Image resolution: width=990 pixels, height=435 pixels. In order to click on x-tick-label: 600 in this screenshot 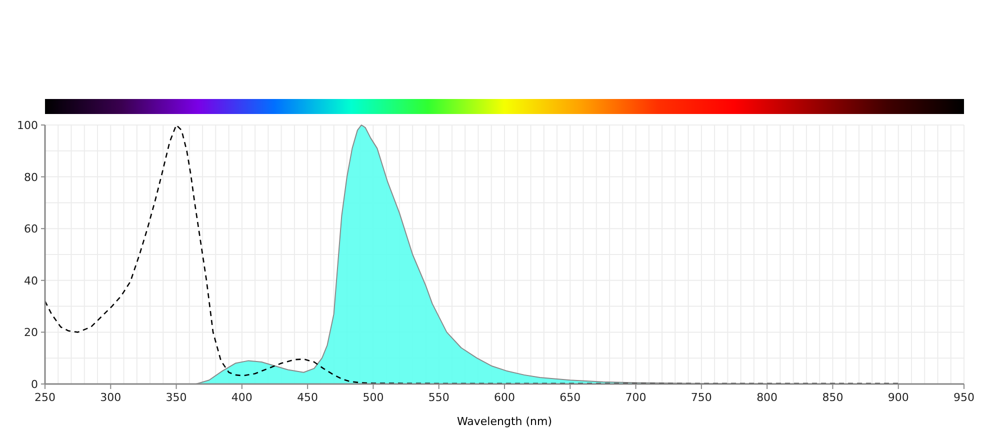, I will do `click(504, 397)`.